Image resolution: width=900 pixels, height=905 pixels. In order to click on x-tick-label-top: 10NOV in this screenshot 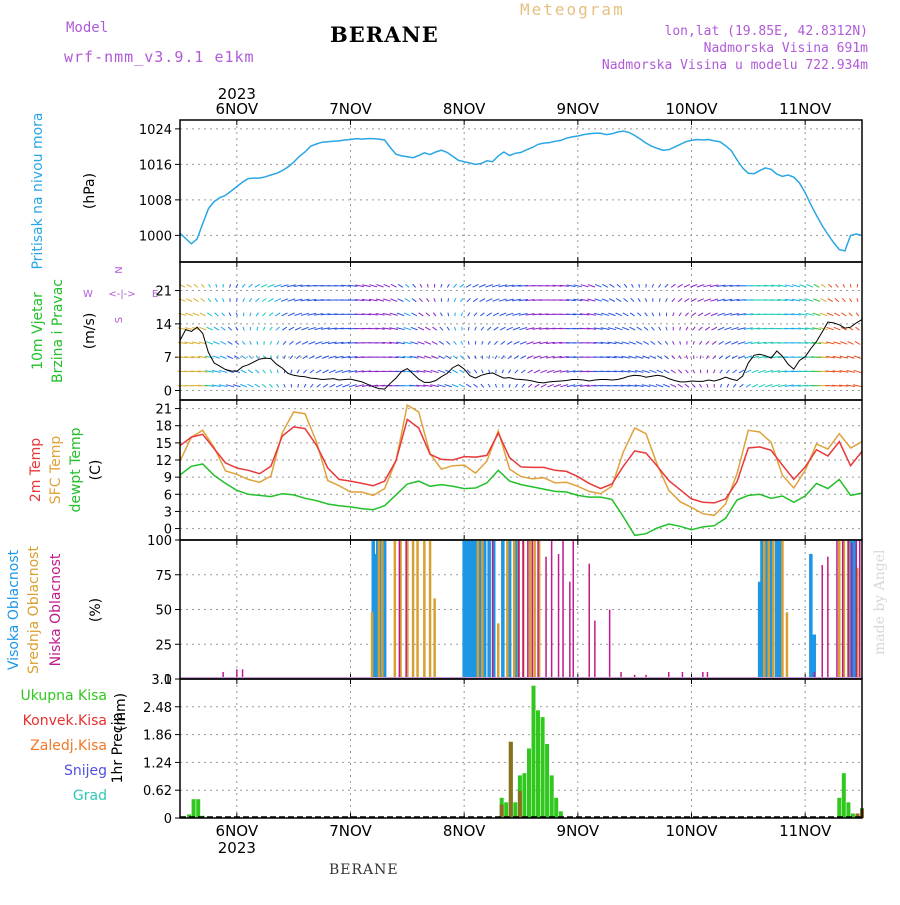, I will do `click(691, 109)`.